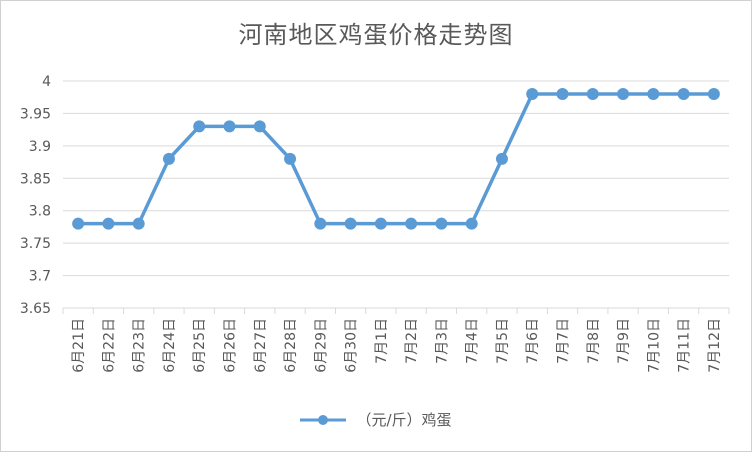  Describe the element at coordinates (46, 82) in the screenshot. I see `y-tick-label: 4` at that location.